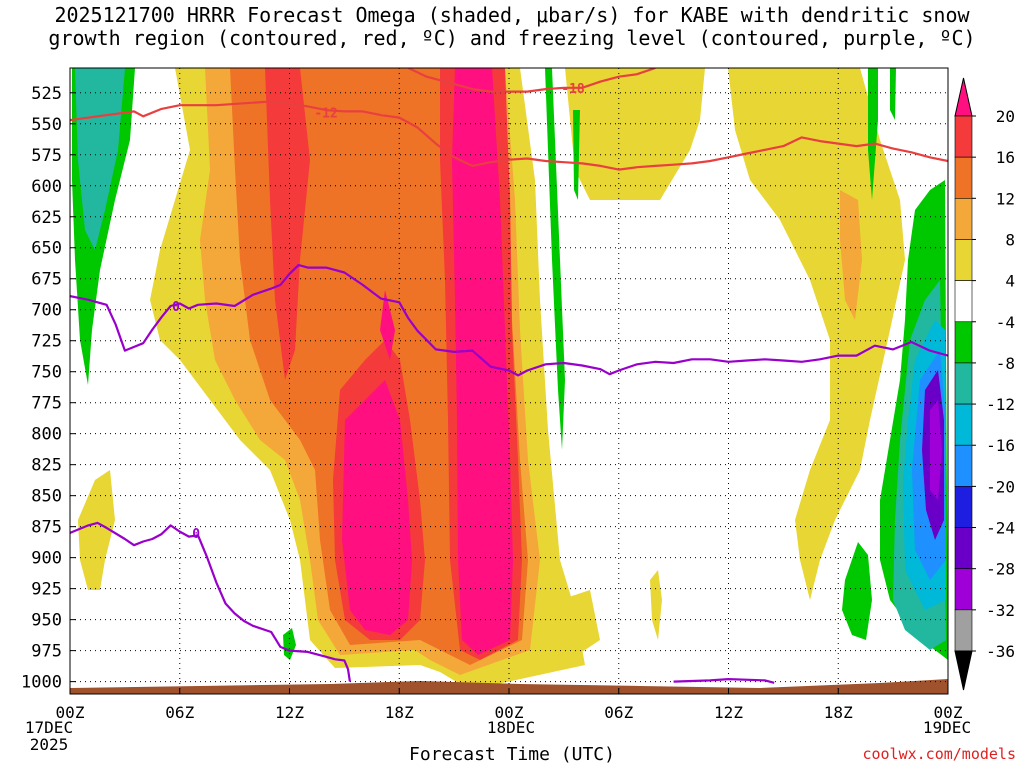 This screenshot has width=1024, height=768. I want to click on omega-shade-neg28, so click(936, 450).